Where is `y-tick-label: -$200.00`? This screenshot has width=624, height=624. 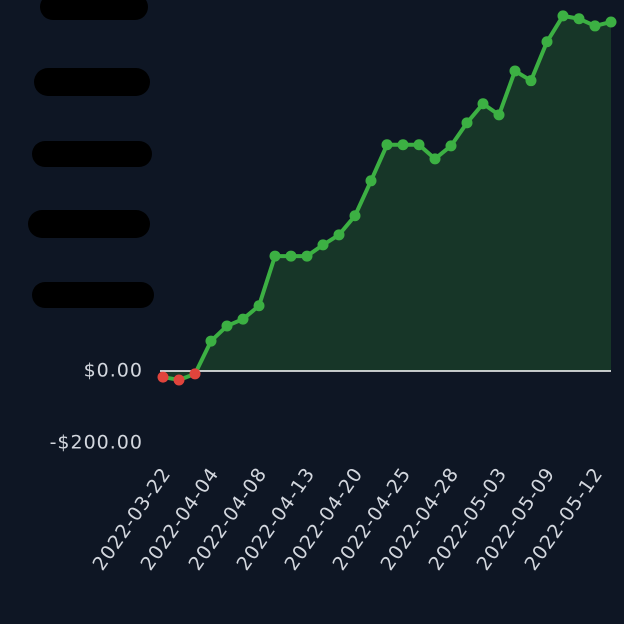
y-tick-label: -$200.00 is located at coordinates (96, 442).